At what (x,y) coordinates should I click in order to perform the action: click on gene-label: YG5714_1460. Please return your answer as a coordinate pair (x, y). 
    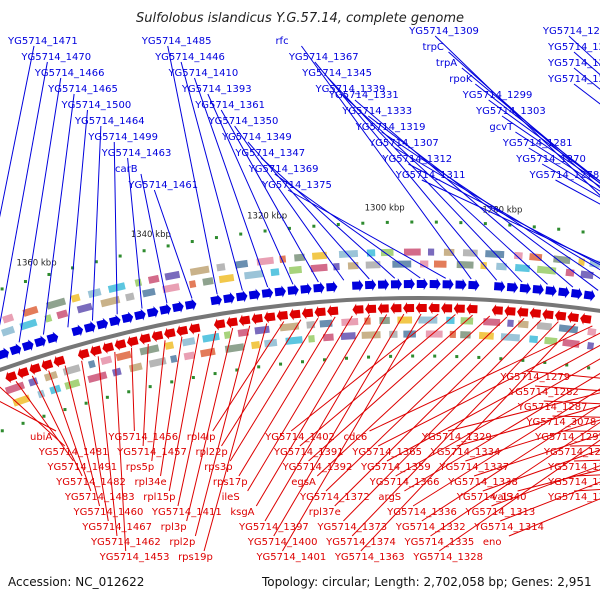
    Looking at the image, I should click on (108, 512).